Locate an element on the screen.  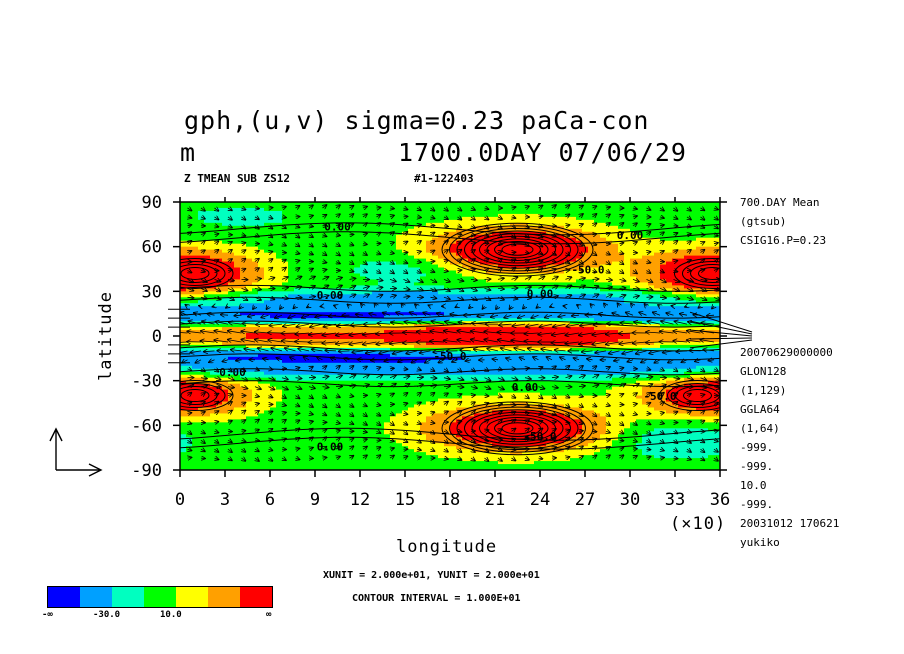
sub-left-label: Z TMEAN SUB ZS12 is located at coordinates (237, 178).